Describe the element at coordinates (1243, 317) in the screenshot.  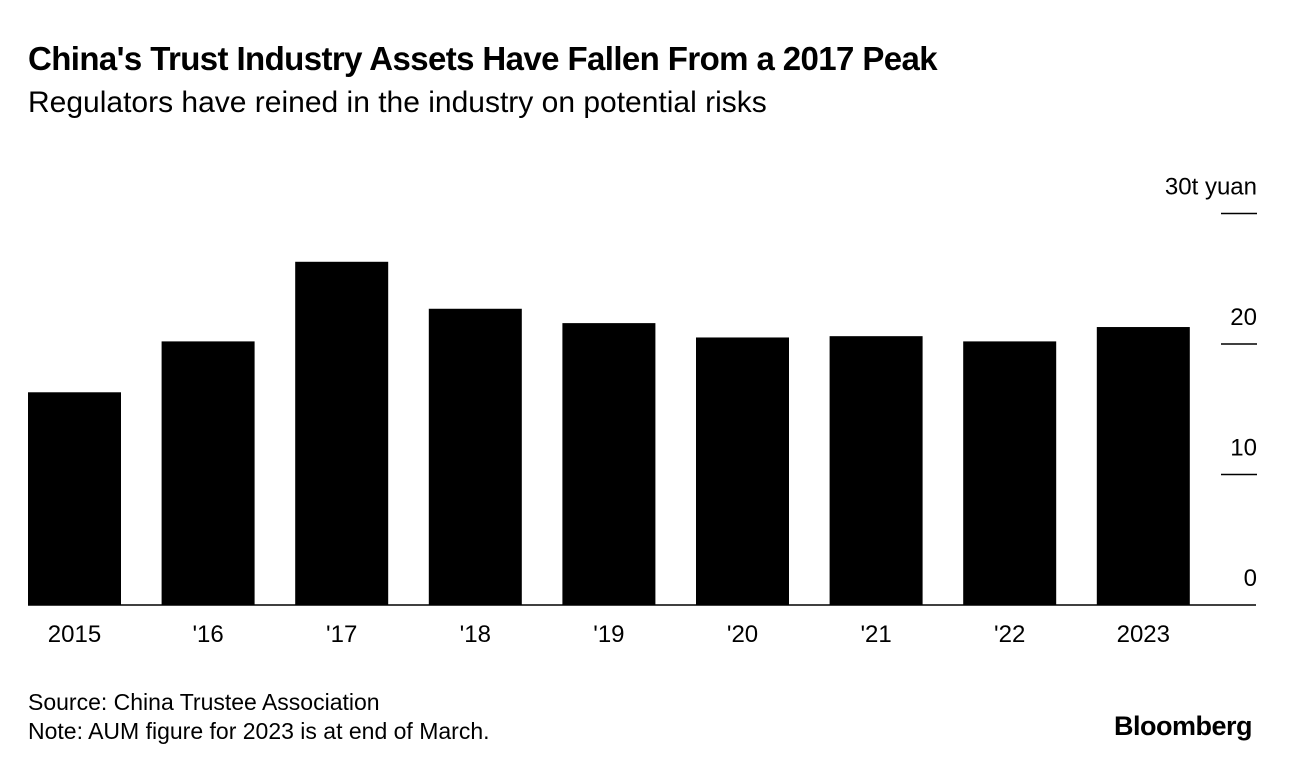
I see `y-tick-label-2: 20` at that location.